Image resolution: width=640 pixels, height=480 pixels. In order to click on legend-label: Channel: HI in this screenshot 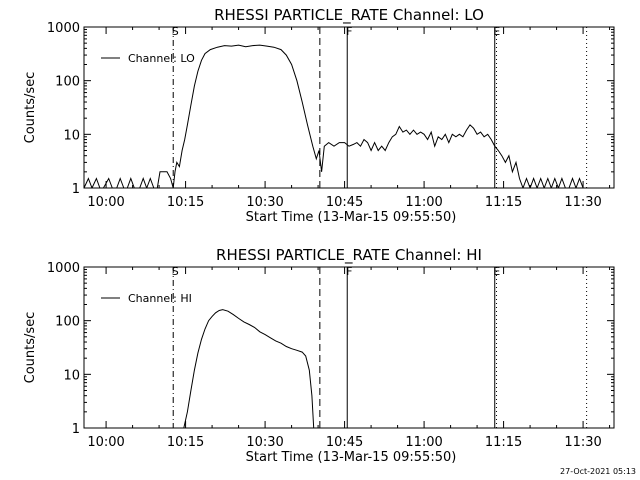, I will do `click(160, 298)`.